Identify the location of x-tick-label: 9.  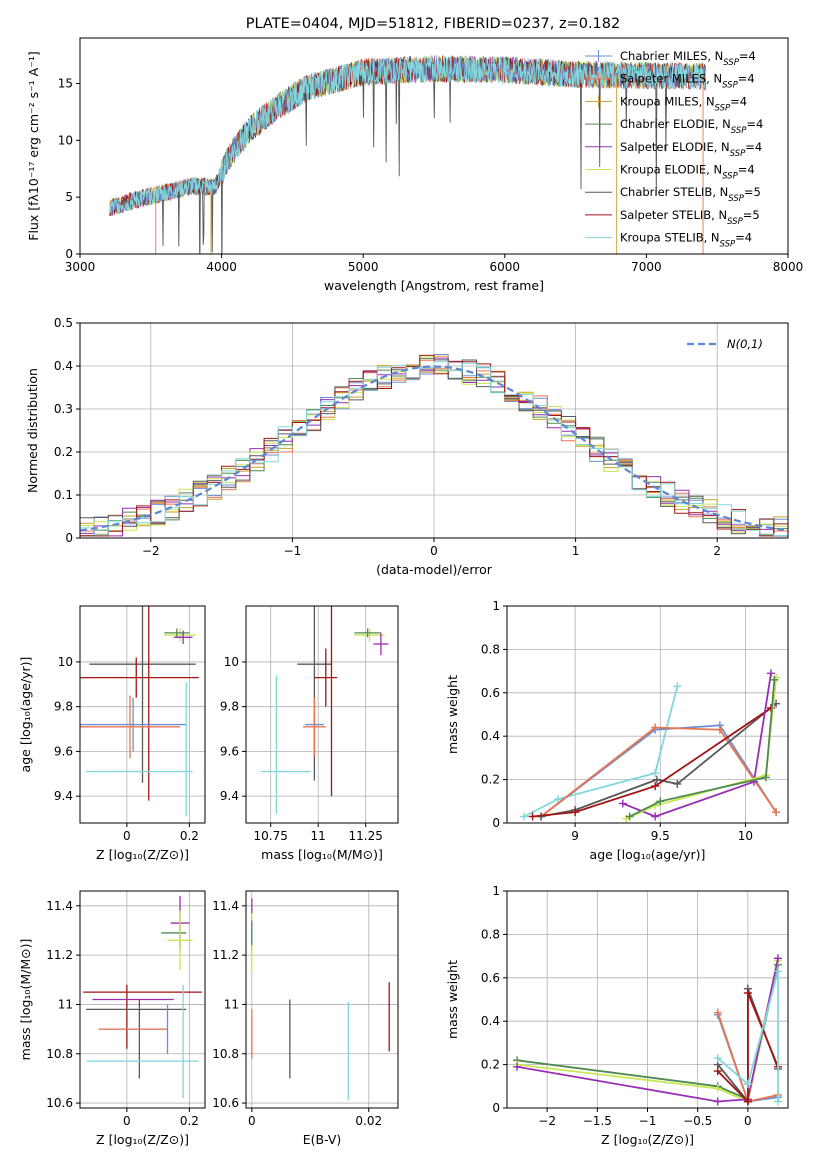
(575, 836).